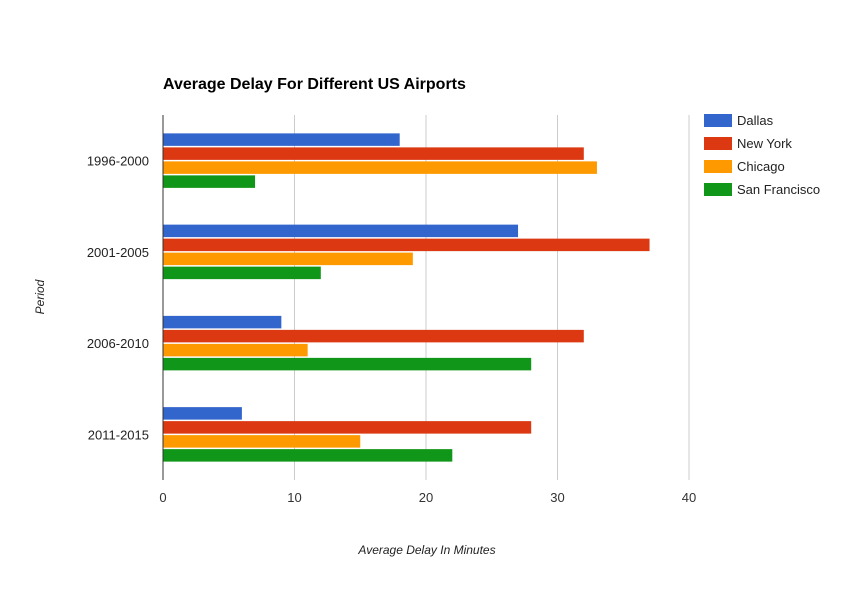  What do you see at coordinates (778, 189) in the screenshot?
I see `legend-label: San Francisco` at bounding box center [778, 189].